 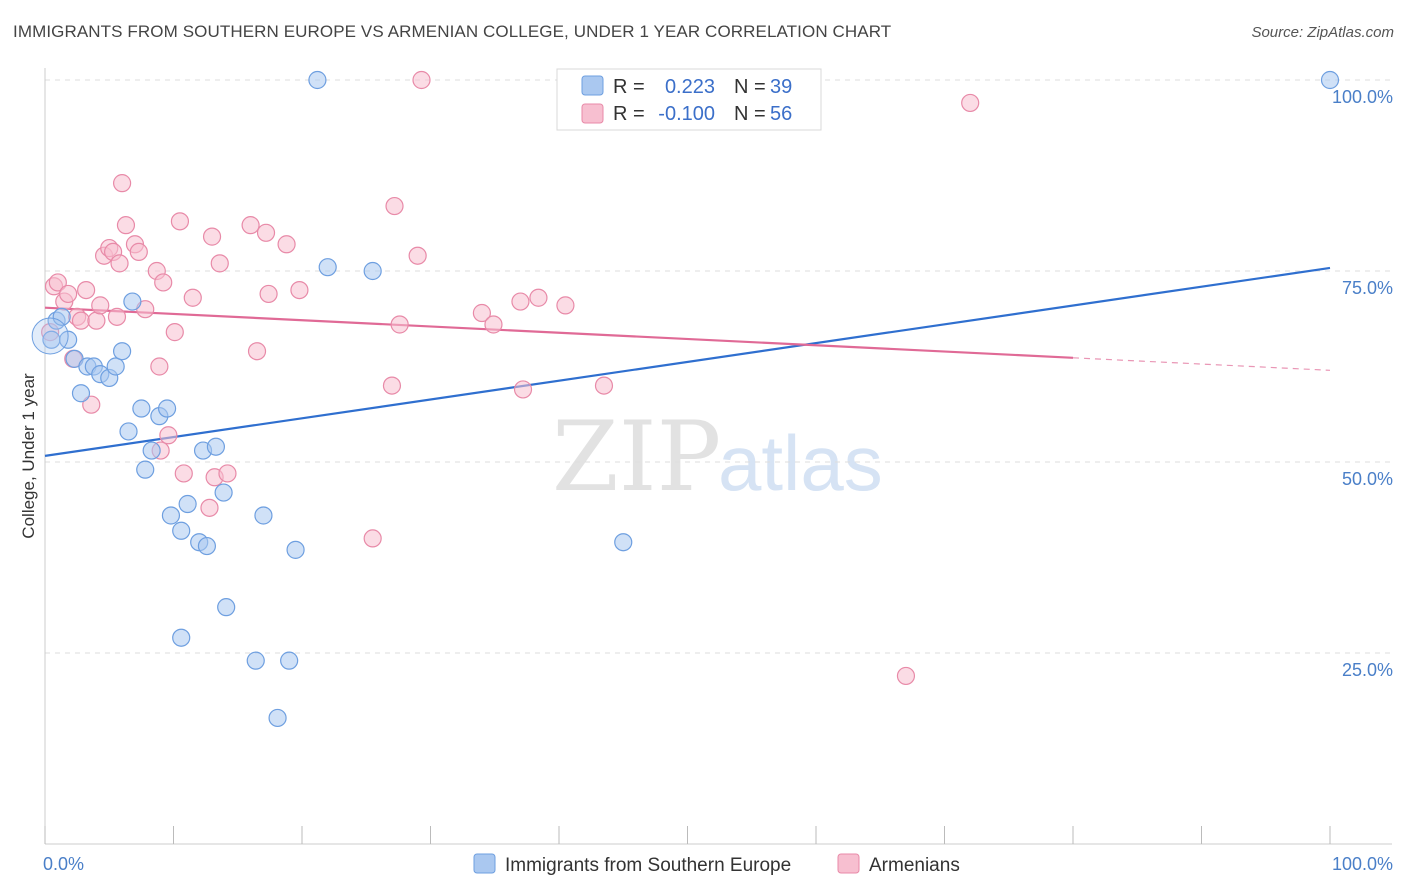 I want to click on y-tick-label: 75.0%, so click(x=1367, y=288).